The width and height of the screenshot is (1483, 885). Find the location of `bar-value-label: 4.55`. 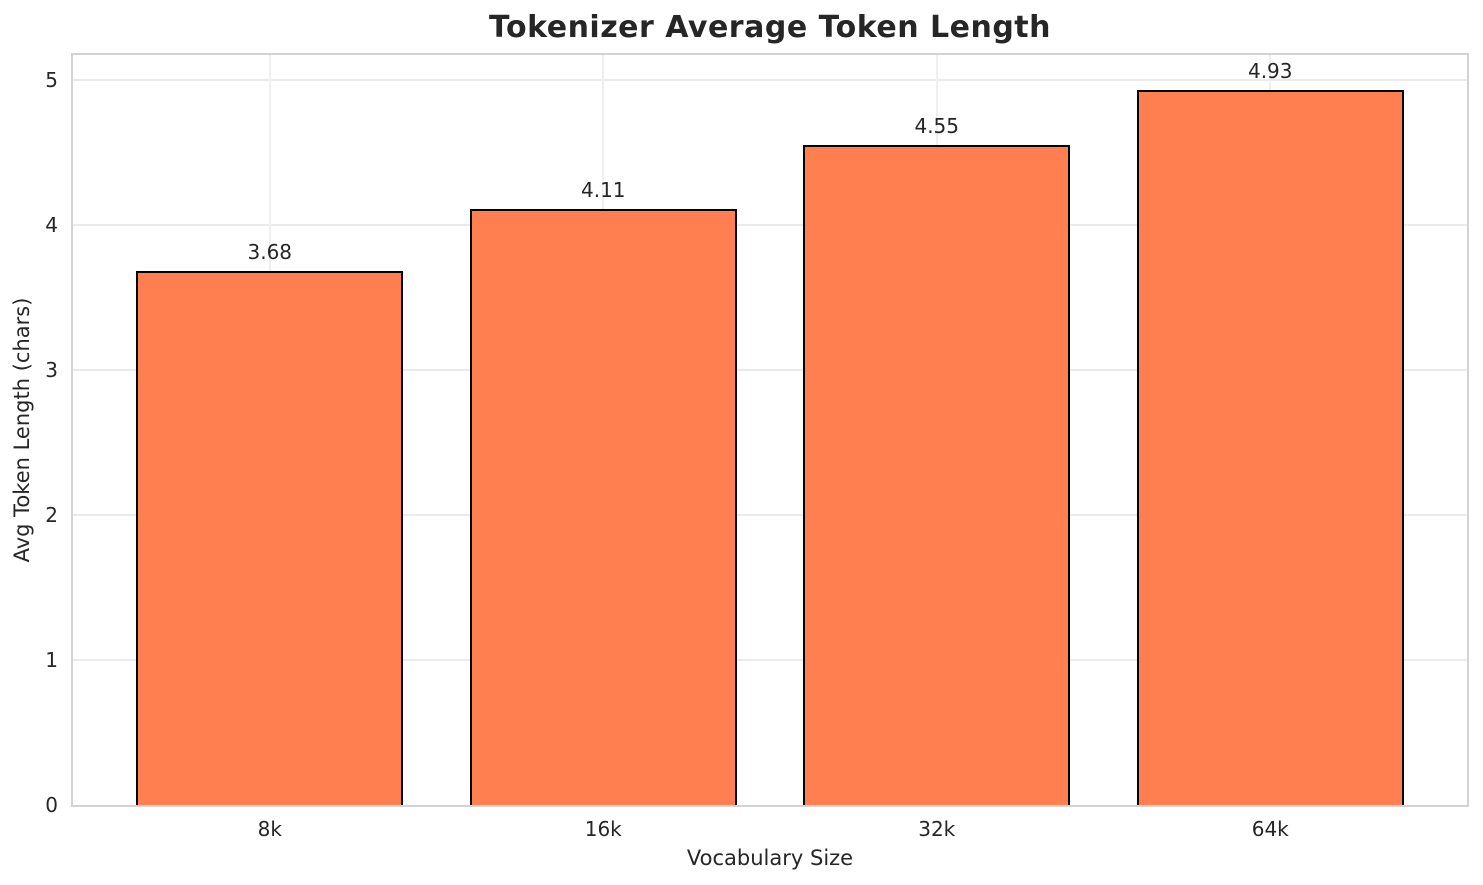

bar-value-label: 4.55 is located at coordinates (936, 125).